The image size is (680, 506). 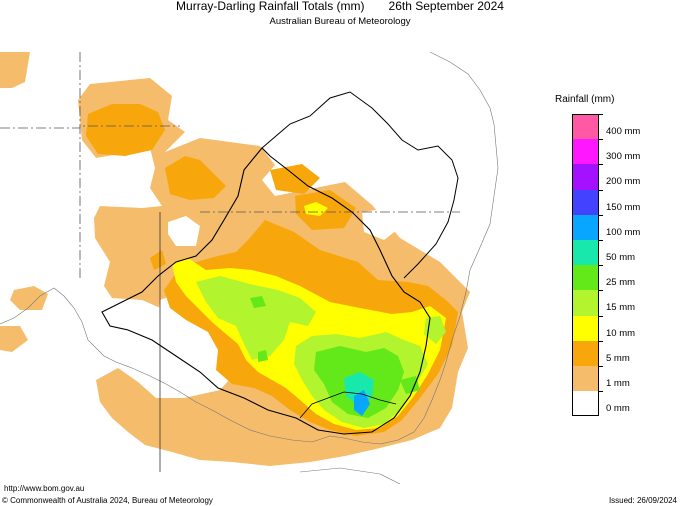 I want to click on legend-title: Rainfall (mm), so click(x=585, y=99).